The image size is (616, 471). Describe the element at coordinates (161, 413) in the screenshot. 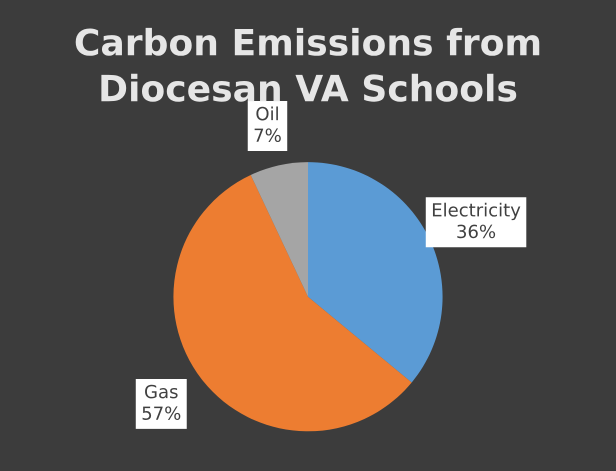

I see `data-label: 57%` at that location.